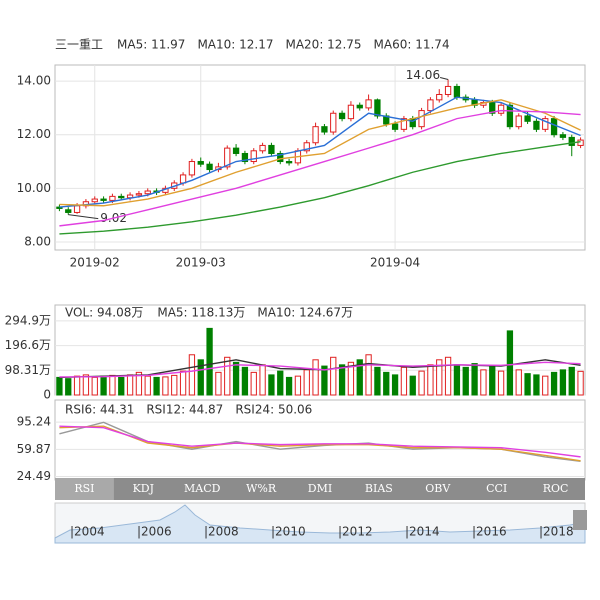 The width and height of the screenshot is (600, 600). What do you see at coordinates (34, 422) in the screenshot?
I see `y-tick-label: 95.24` at bounding box center [34, 422].